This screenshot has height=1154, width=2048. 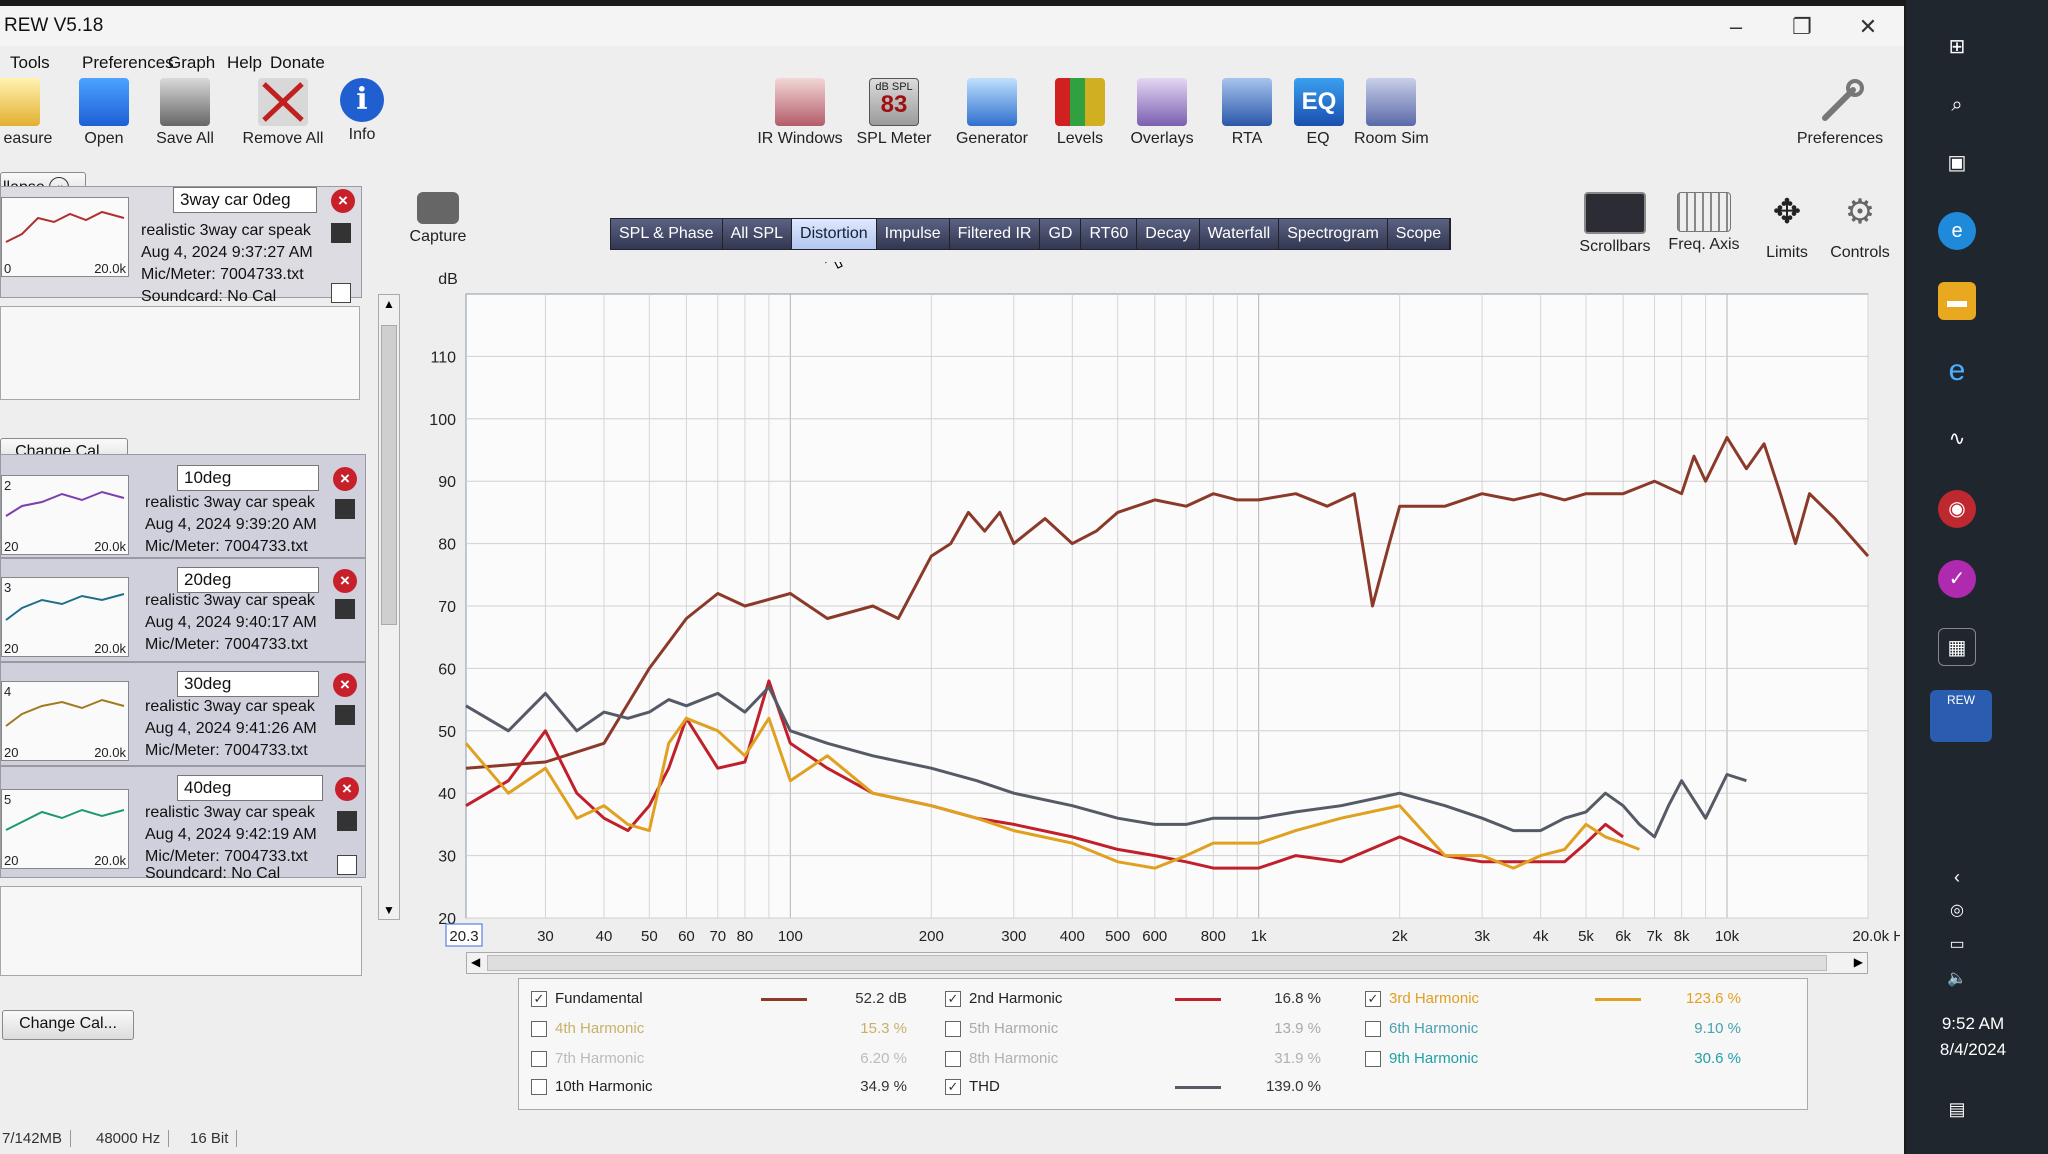 I want to click on menu-tools: Tools, so click(x=30, y=62).